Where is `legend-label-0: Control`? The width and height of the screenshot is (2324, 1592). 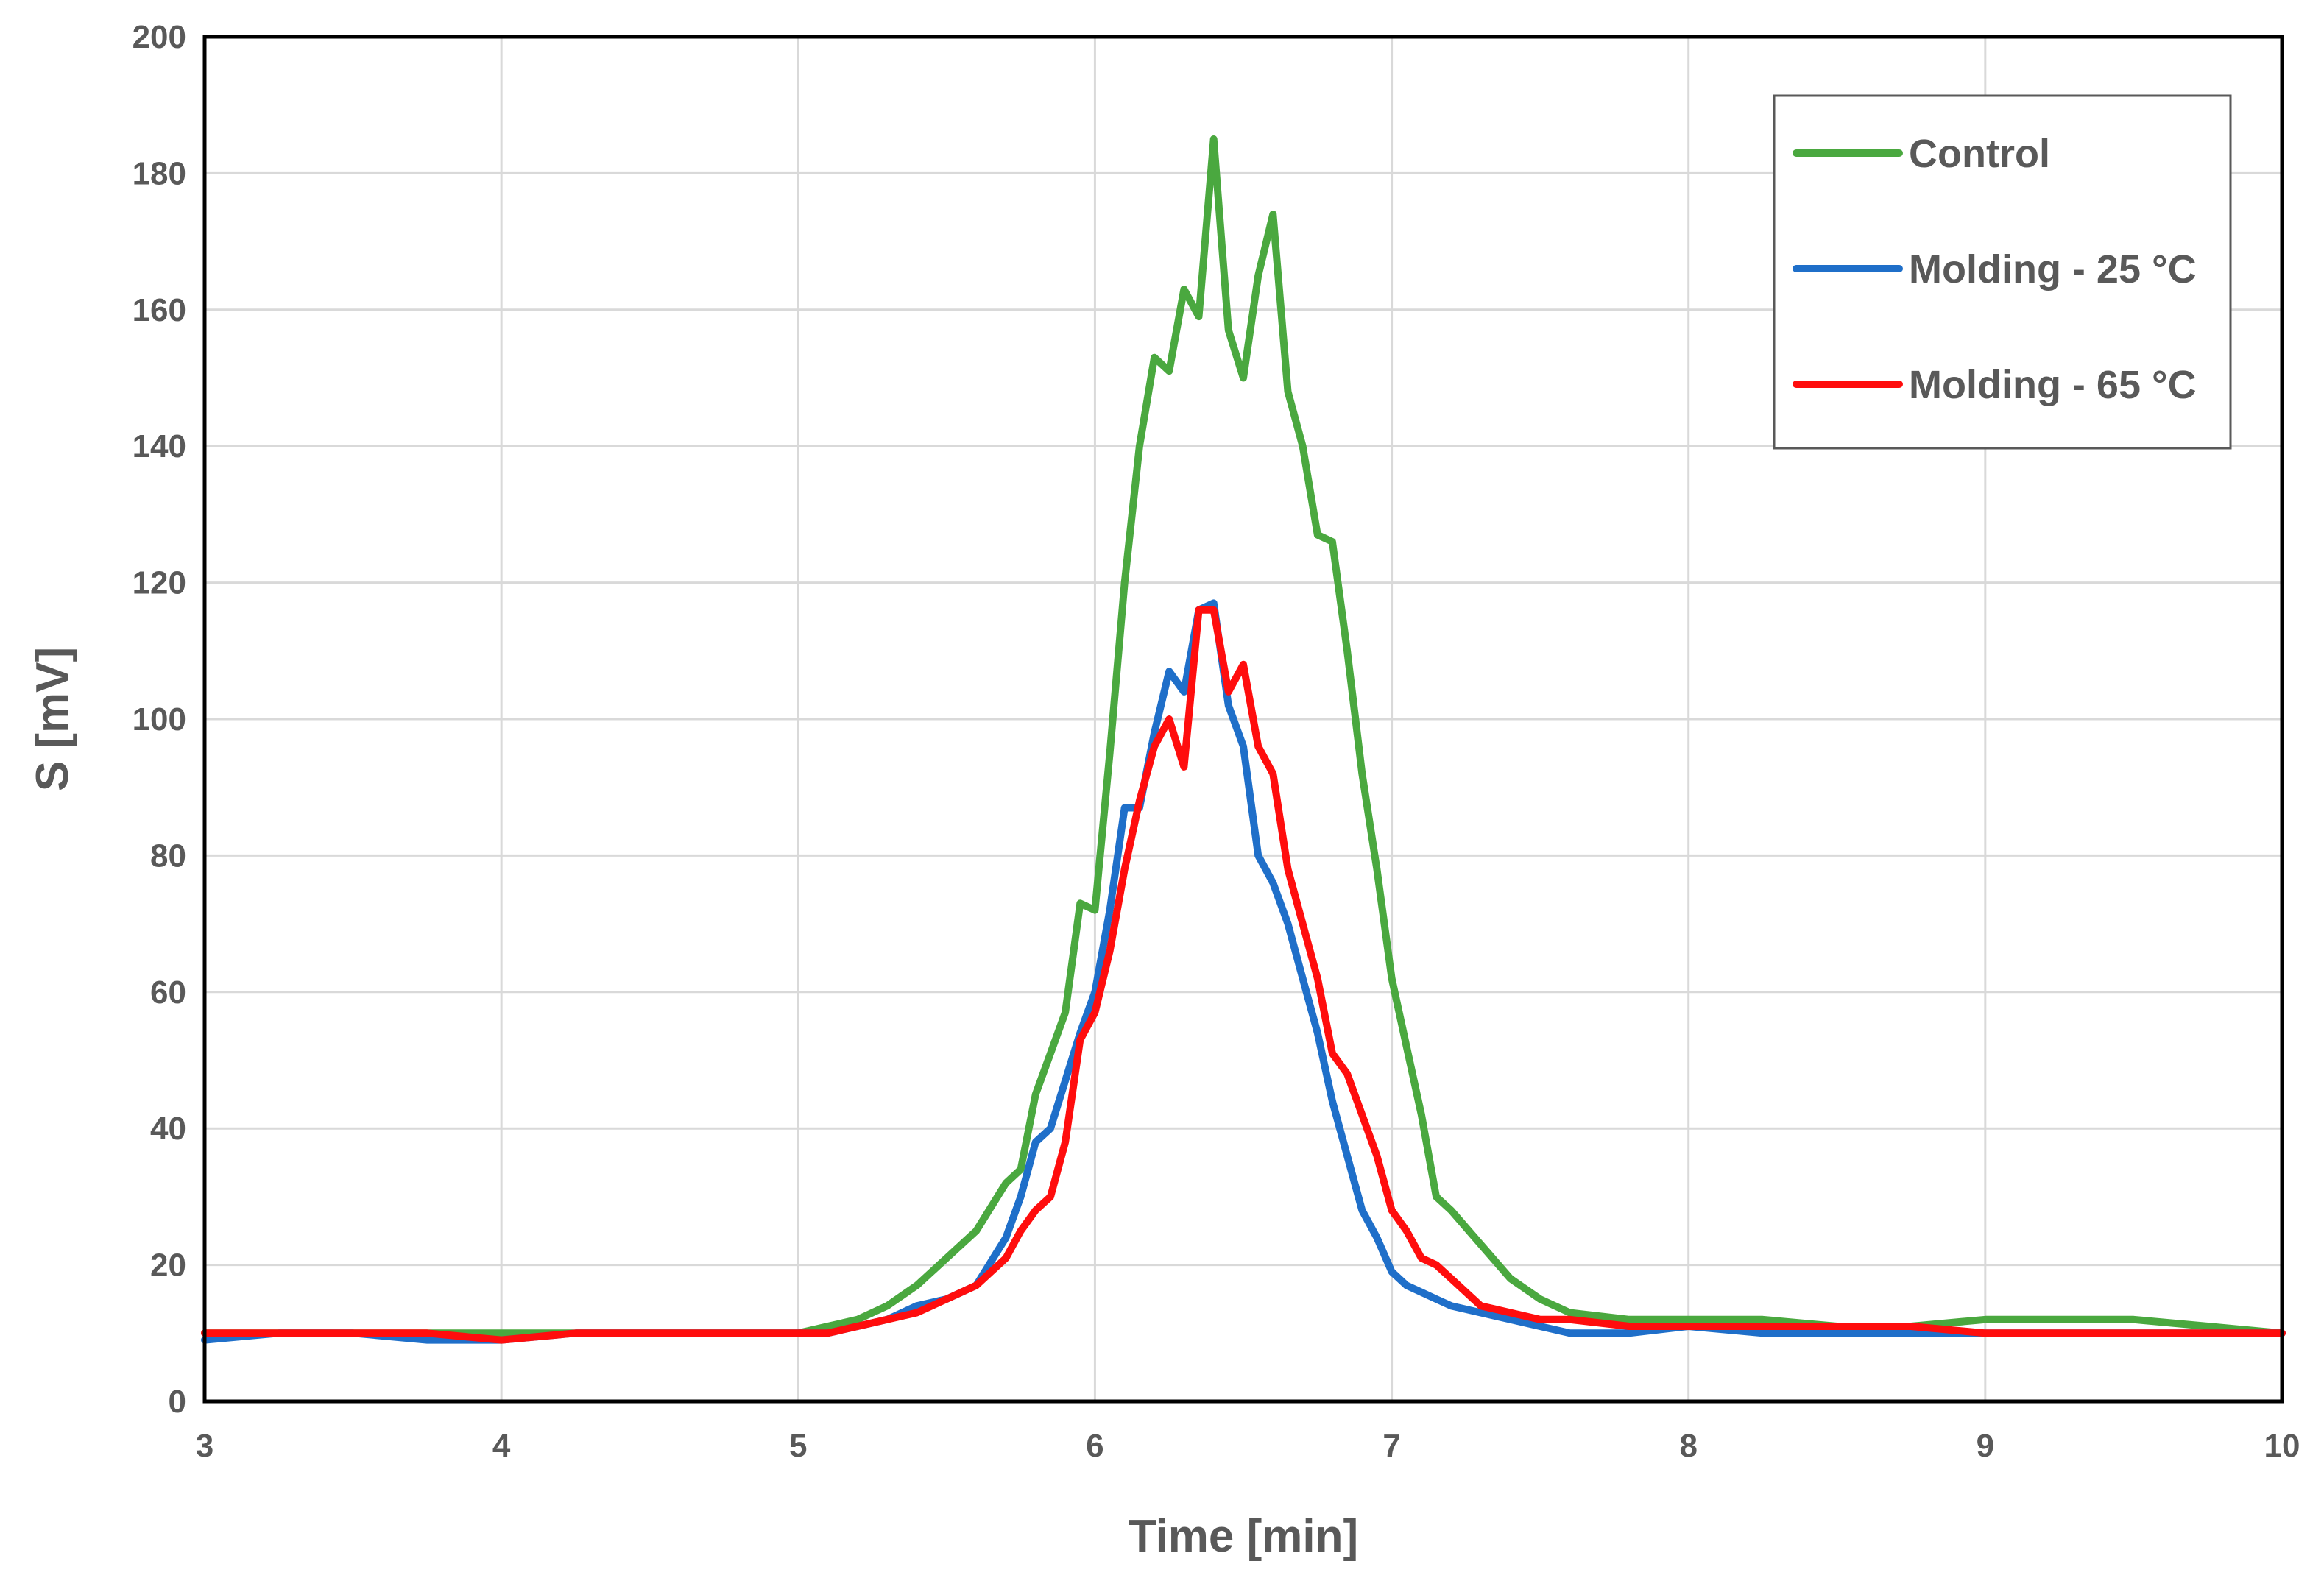
legend-label-0: Control is located at coordinates (1979, 154).